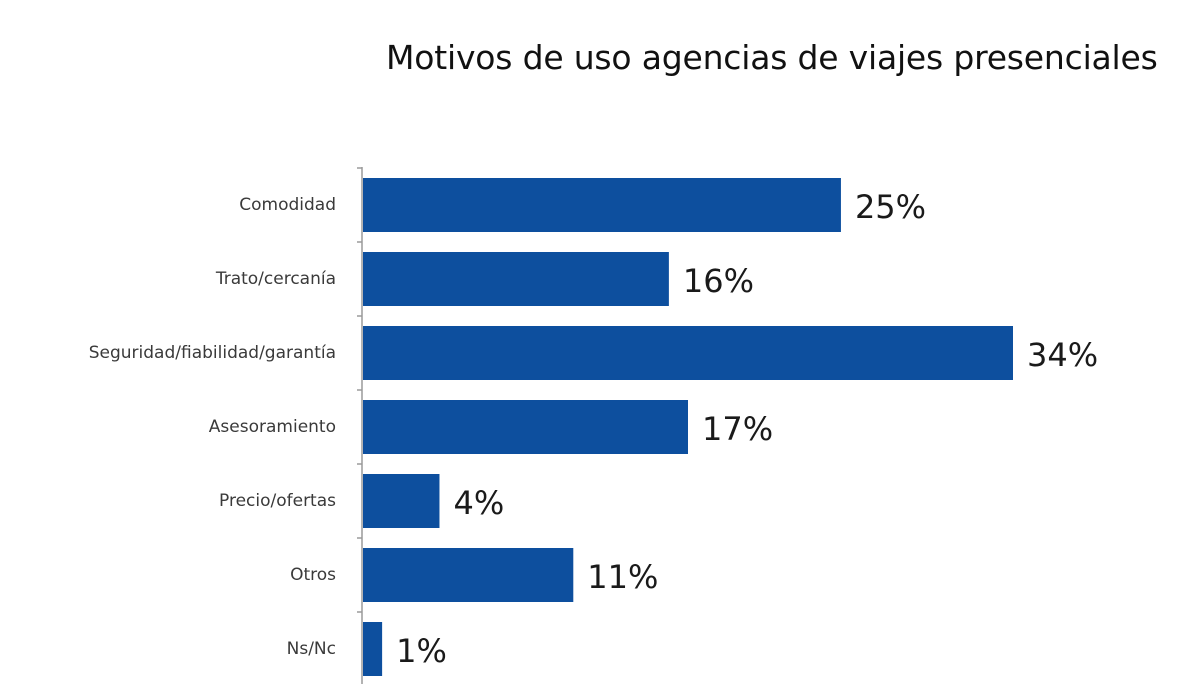 This screenshot has height=688, width=1200. What do you see at coordinates (287, 205) in the screenshot?
I see `category-label: Comodidad` at bounding box center [287, 205].